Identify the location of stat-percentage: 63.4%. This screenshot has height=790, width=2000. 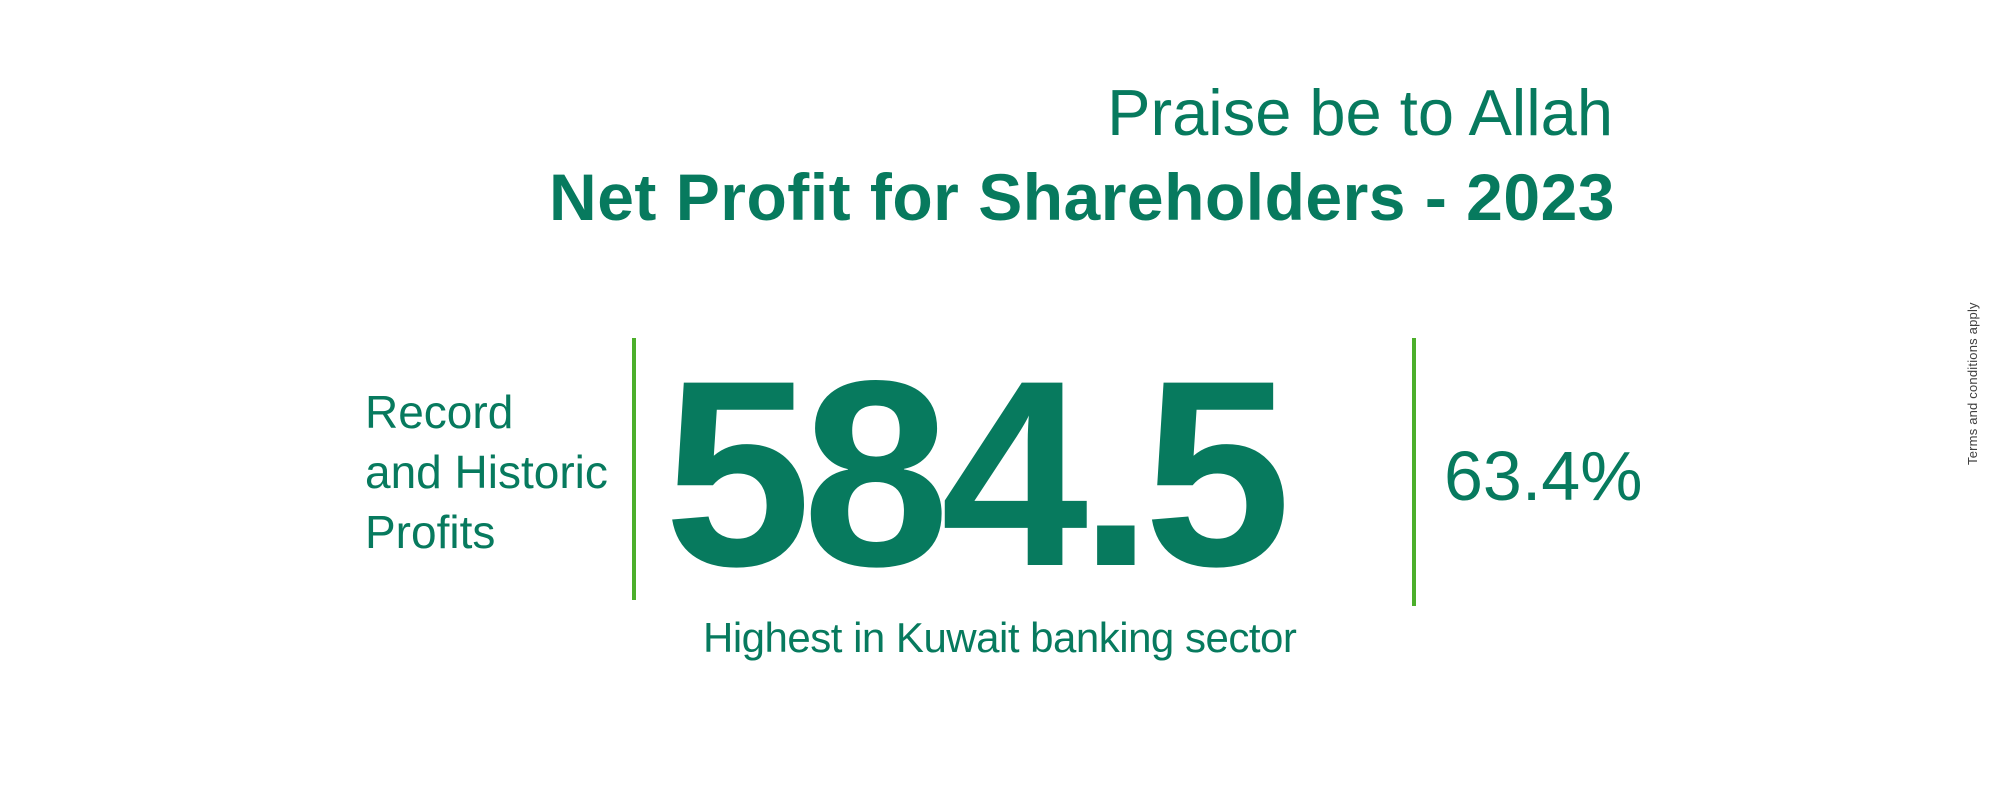
(1543, 476).